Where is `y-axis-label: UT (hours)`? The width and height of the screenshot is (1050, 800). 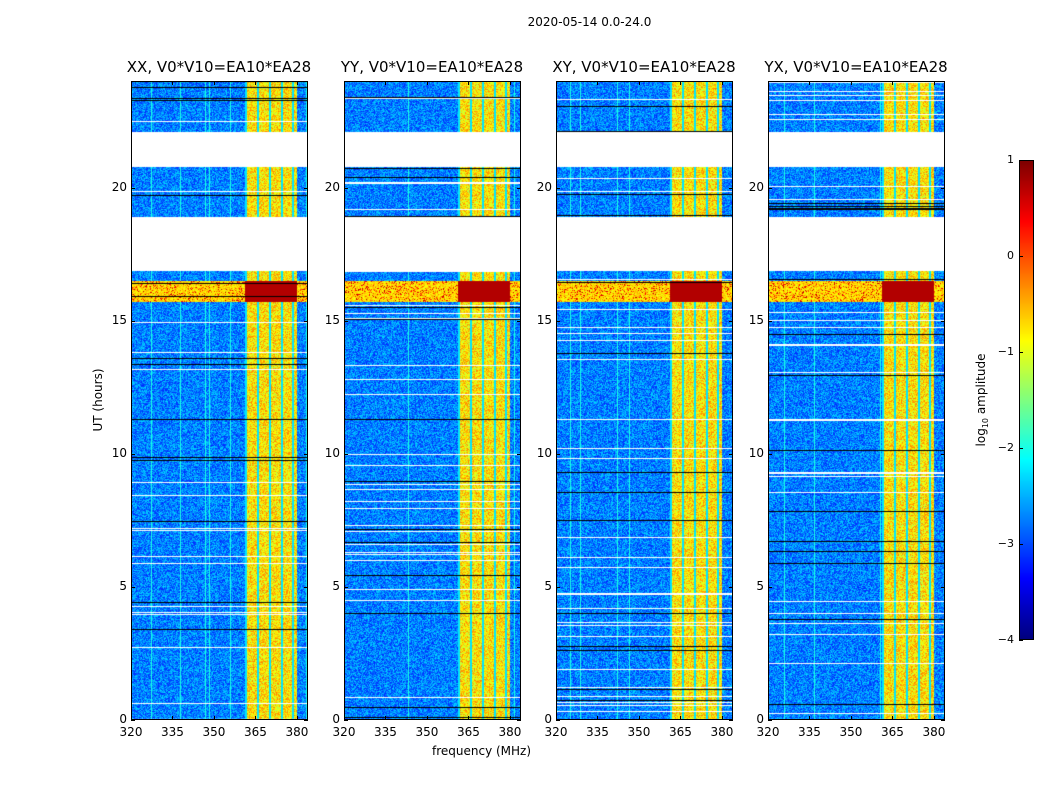 y-axis-label: UT (hours) is located at coordinates (98, 400).